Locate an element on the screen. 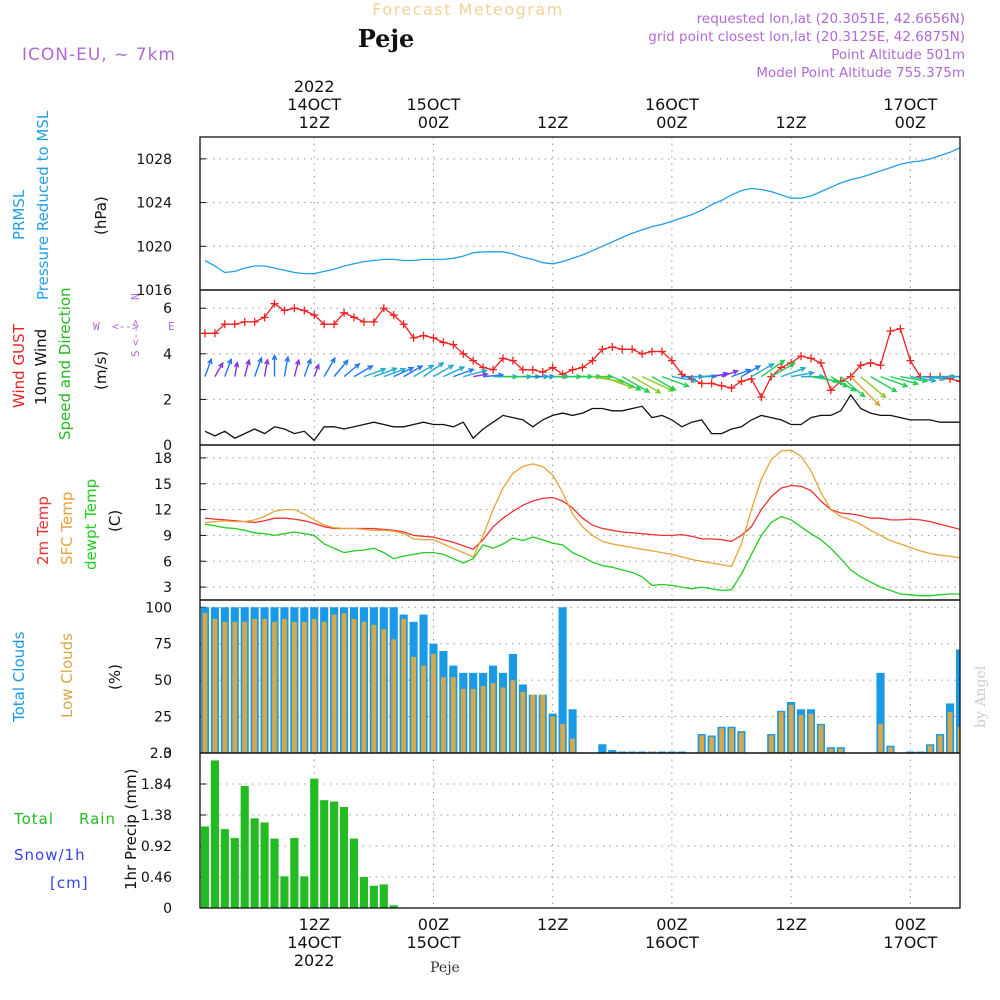 This screenshot has height=1000, width=1000. top-time-label: 15OCT is located at coordinates (434, 104).